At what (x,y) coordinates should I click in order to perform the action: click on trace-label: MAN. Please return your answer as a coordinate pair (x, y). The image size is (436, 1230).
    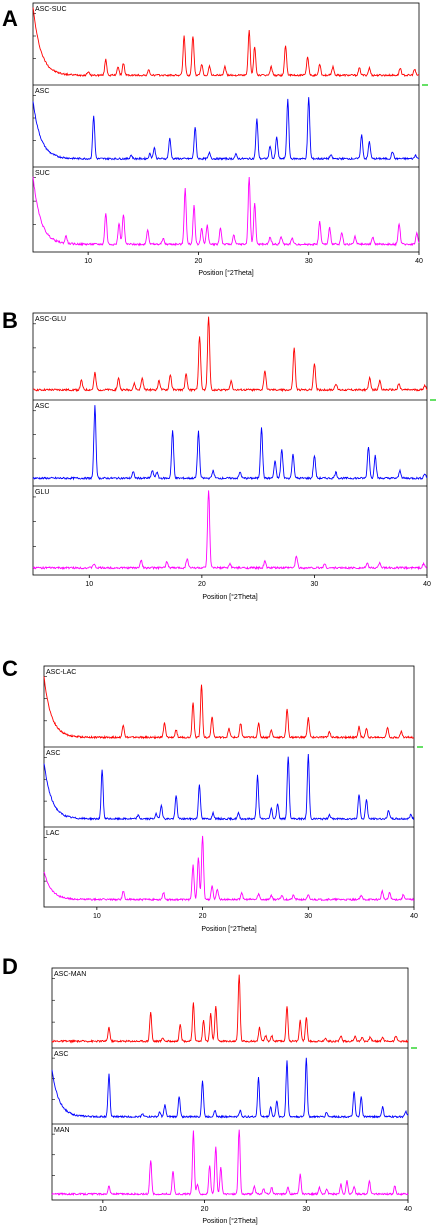
    Looking at the image, I should click on (62, 1130).